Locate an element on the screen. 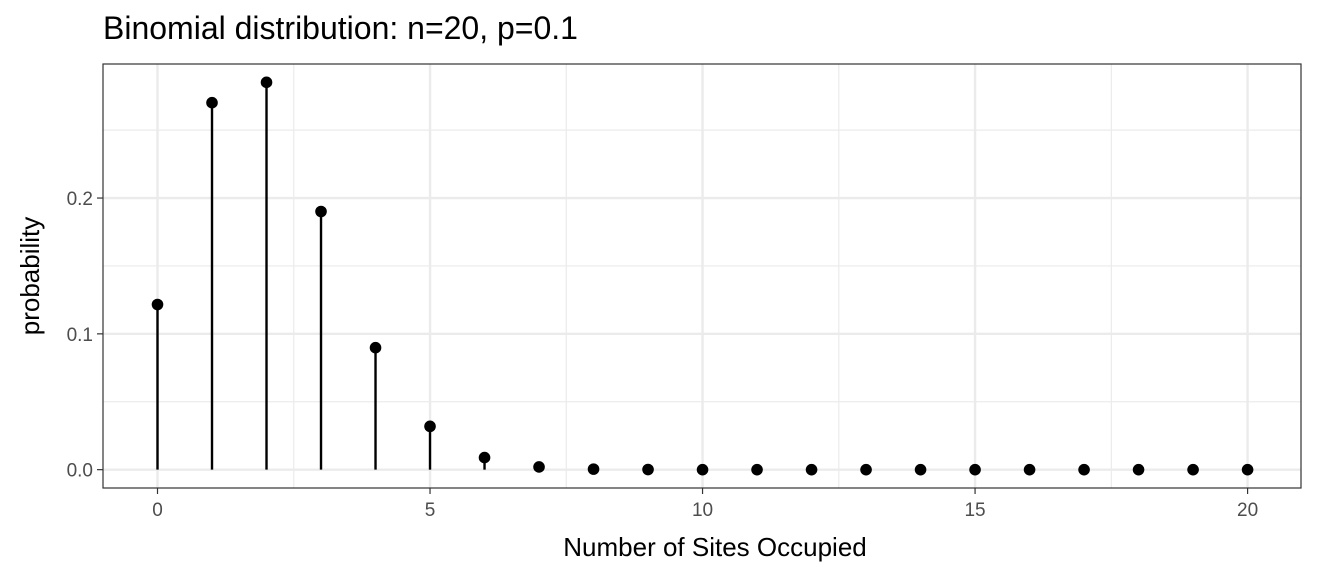  x-tick-label: 10 is located at coordinates (702, 510).